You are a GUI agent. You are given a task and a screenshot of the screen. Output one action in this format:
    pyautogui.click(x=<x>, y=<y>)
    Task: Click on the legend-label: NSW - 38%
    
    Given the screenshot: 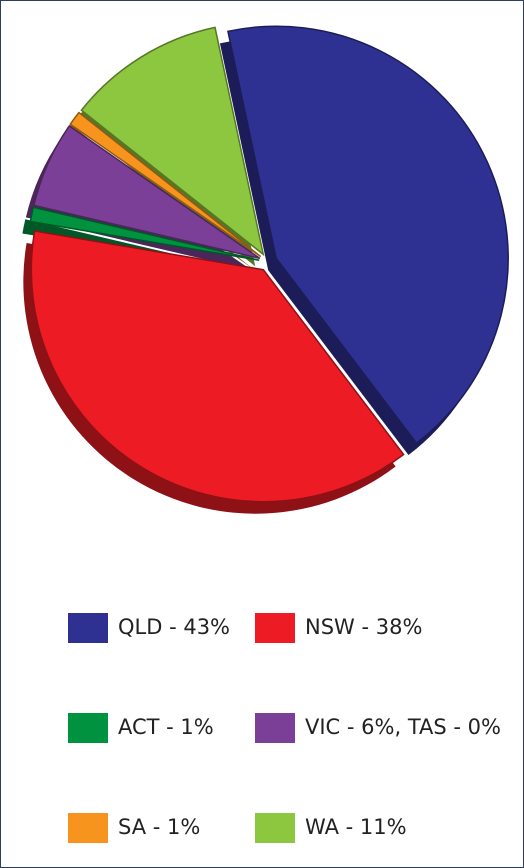 What is the action you would take?
    pyautogui.click(x=363, y=627)
    